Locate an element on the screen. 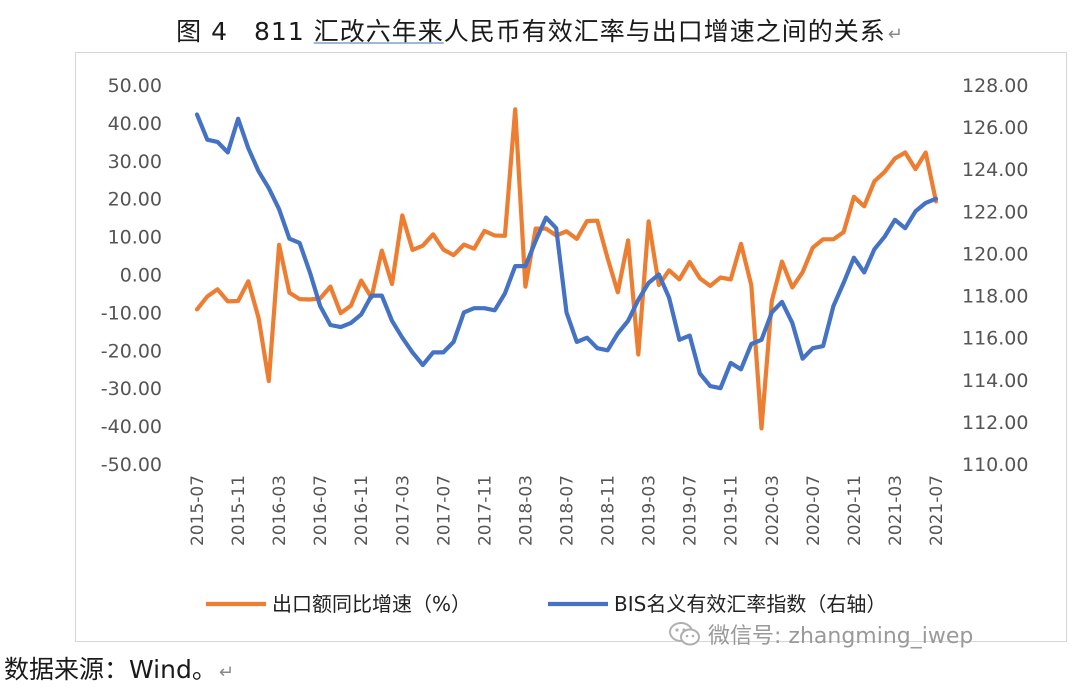 The height and width of the screenshot is (689, 1080). wechat-icon is located at coordinates (684, 634).